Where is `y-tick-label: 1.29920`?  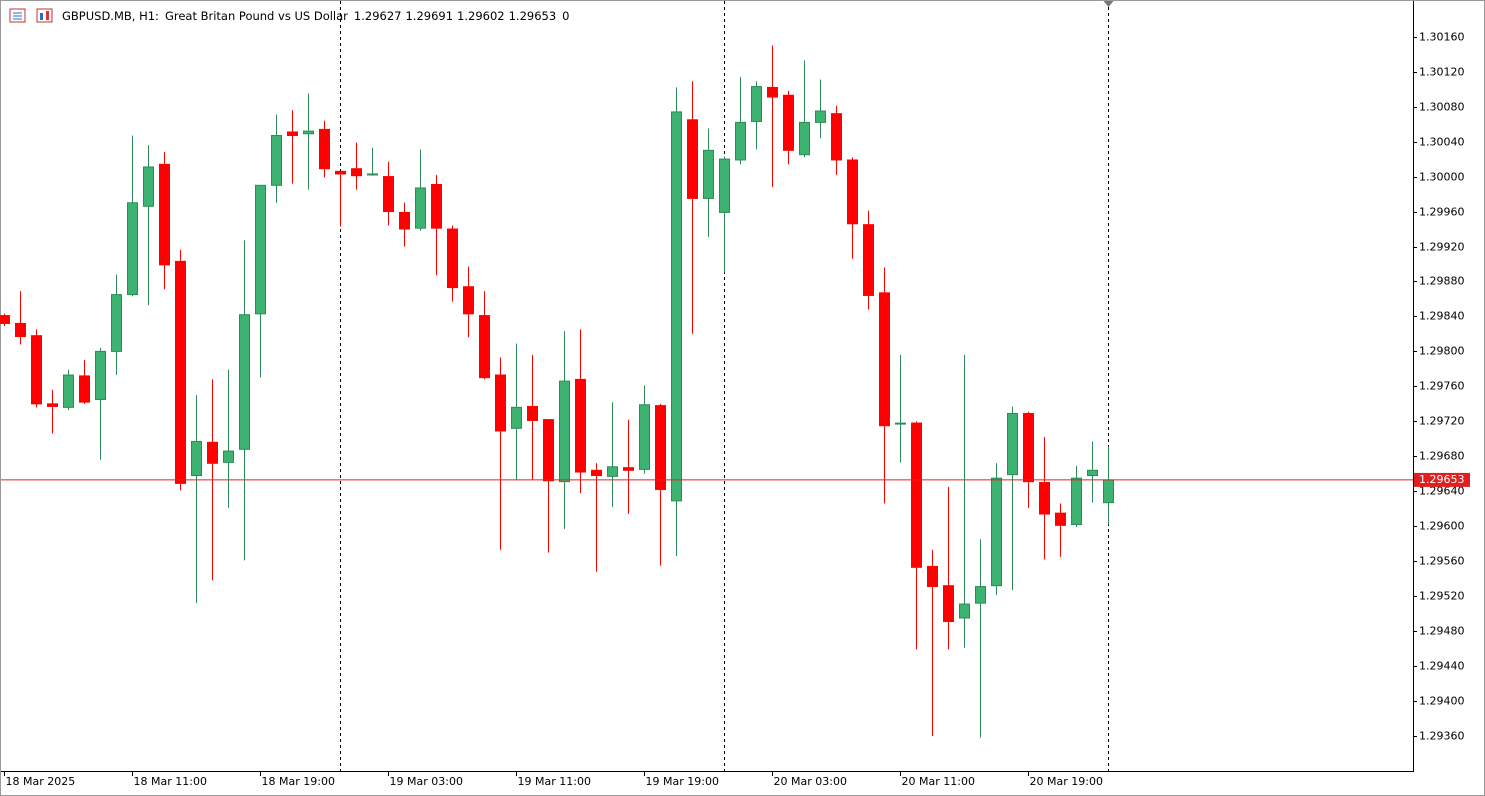 y-tick-label: 1.29920 is located at coordinates (1442, 247).